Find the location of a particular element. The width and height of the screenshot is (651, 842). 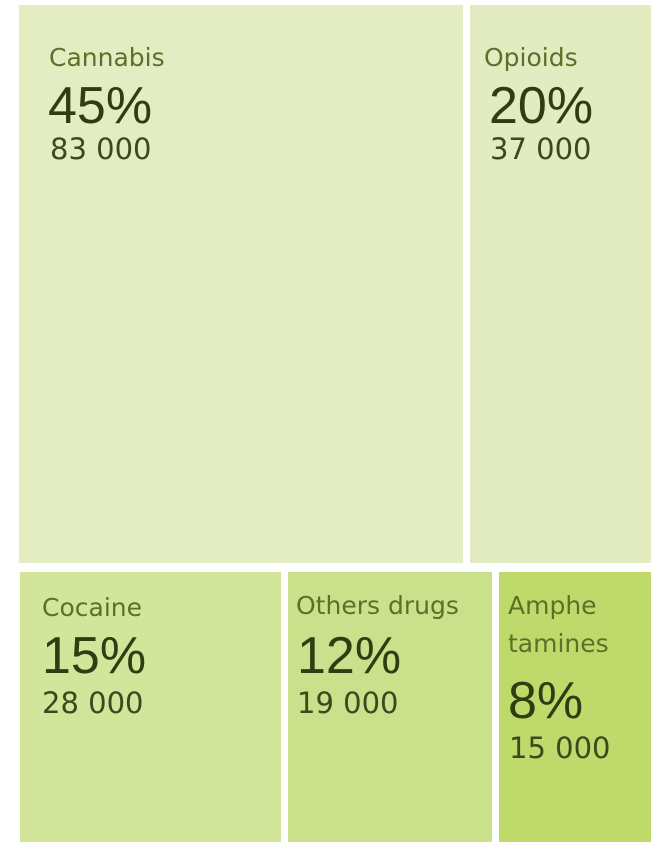

segment-value: 19 000 is located at coordinates (348, 703).